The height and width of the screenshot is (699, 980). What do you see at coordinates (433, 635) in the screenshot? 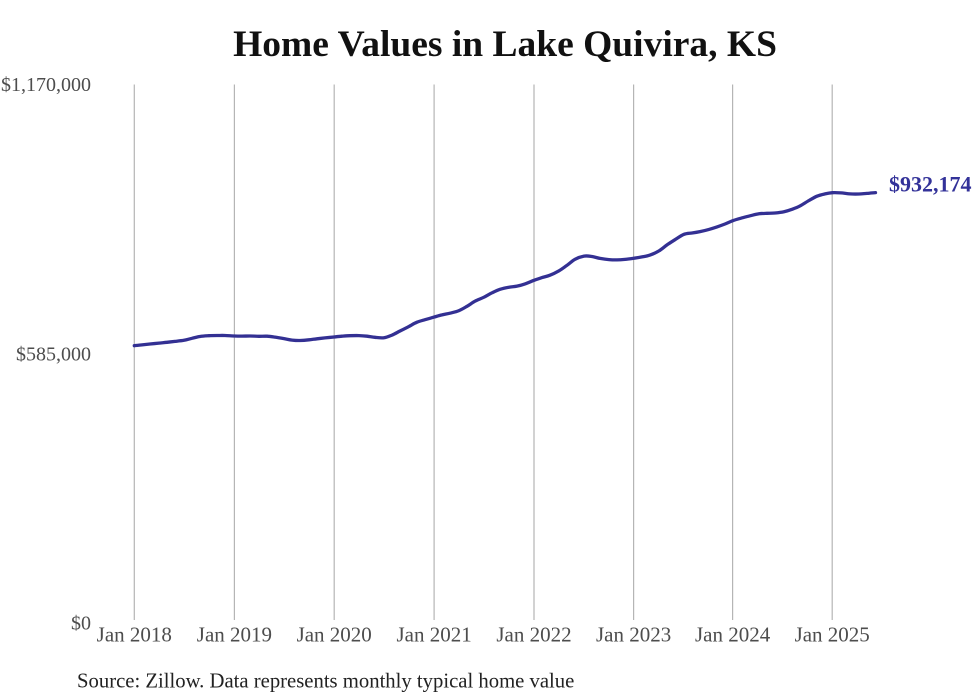
I see `svg-text: Jan 2021` at bounding box center [433, 635].